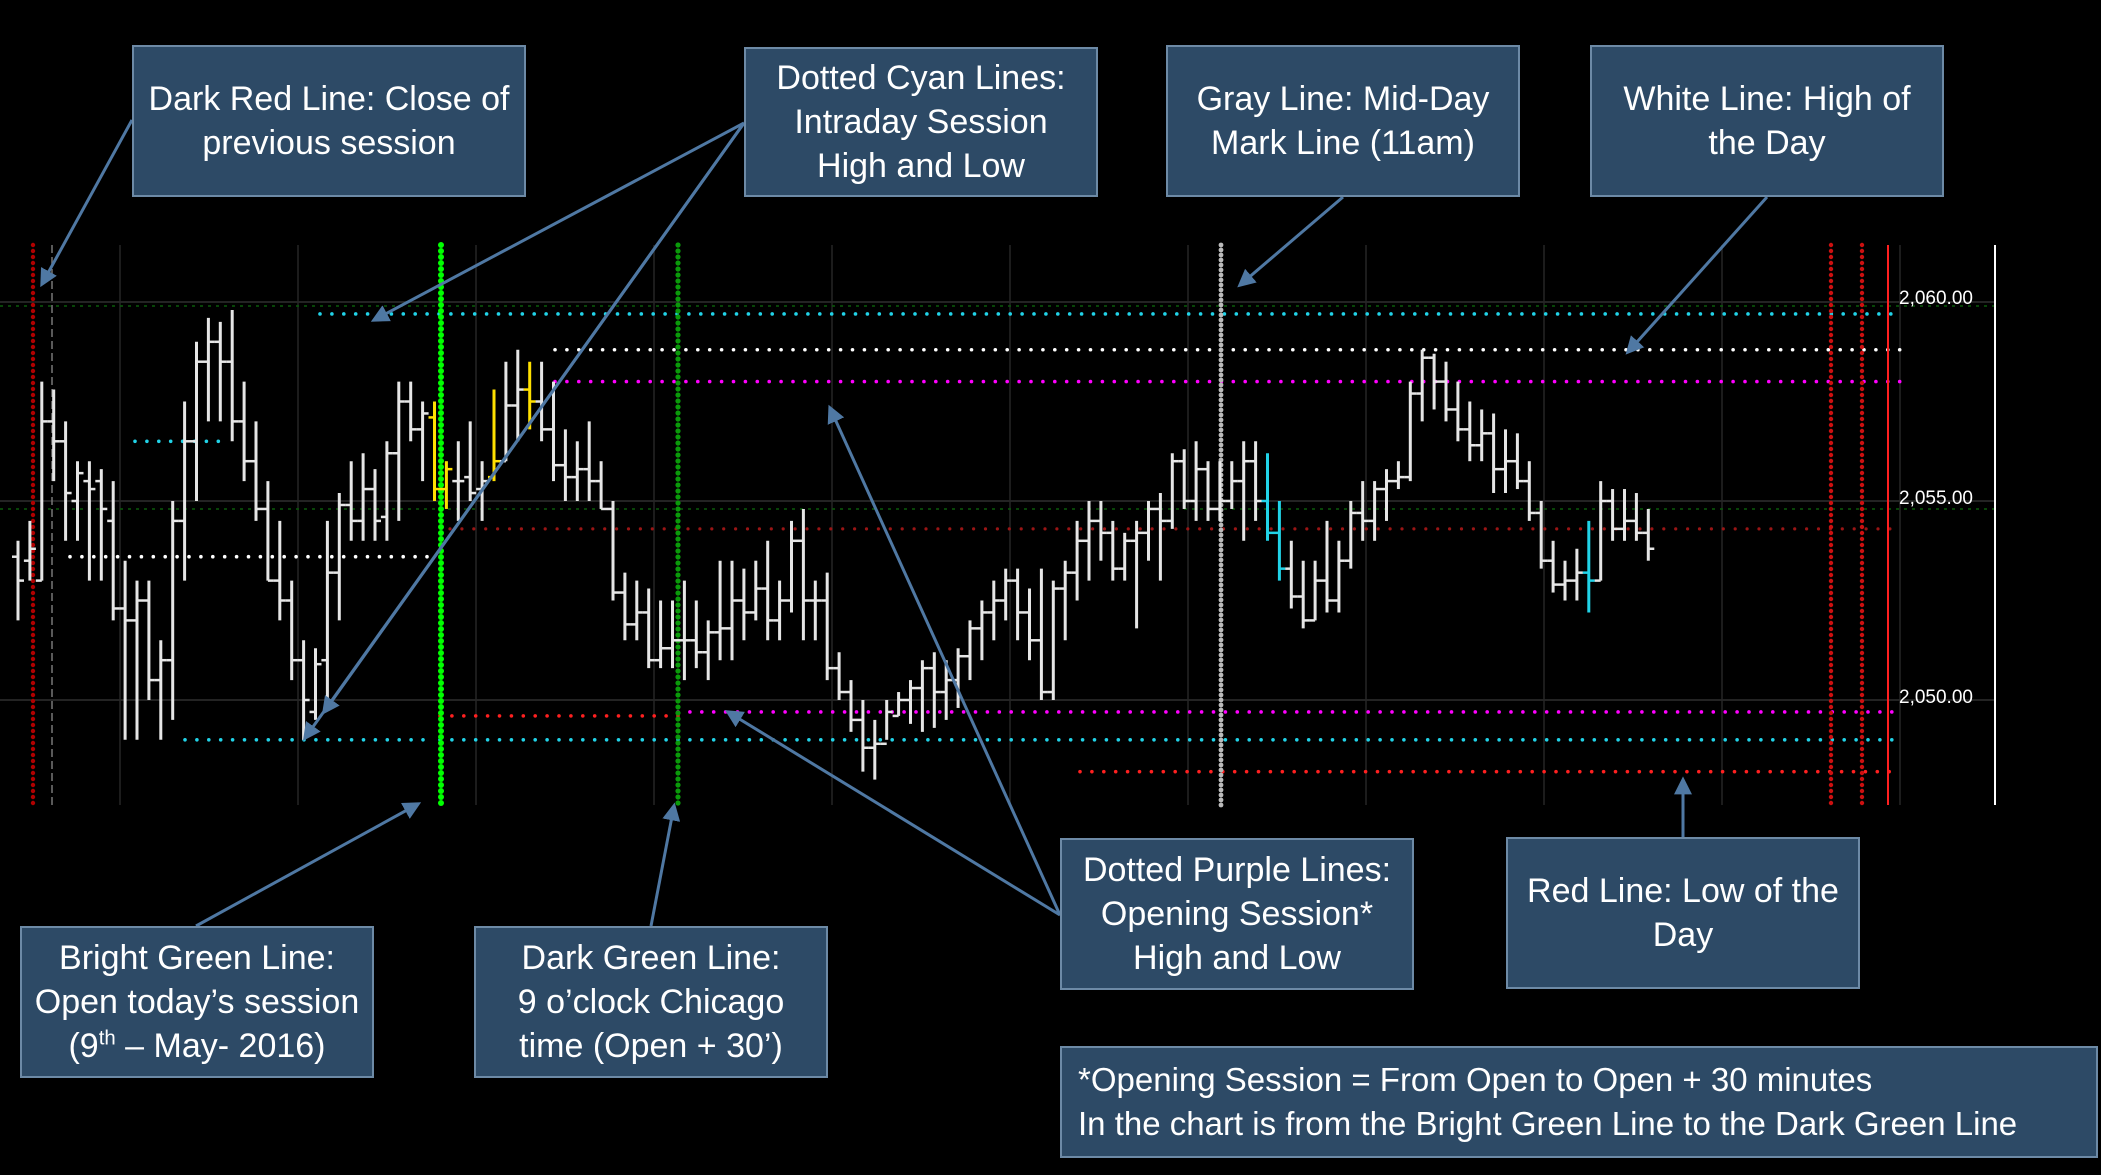 The width and height of the screenshot is (2101, 1175). Describe the element at coordinates (559, 716) in the screenshot. I see `red-line-early` at that location.